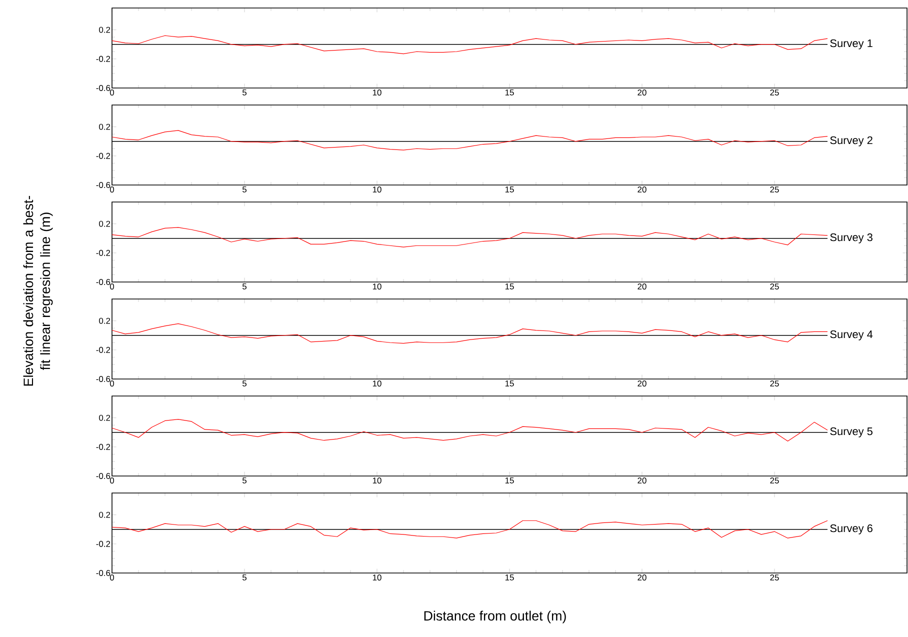 The height and width of the screenshot is (637, 908). I want to click on ref-line-label: Survey 6, so click(851, 529).